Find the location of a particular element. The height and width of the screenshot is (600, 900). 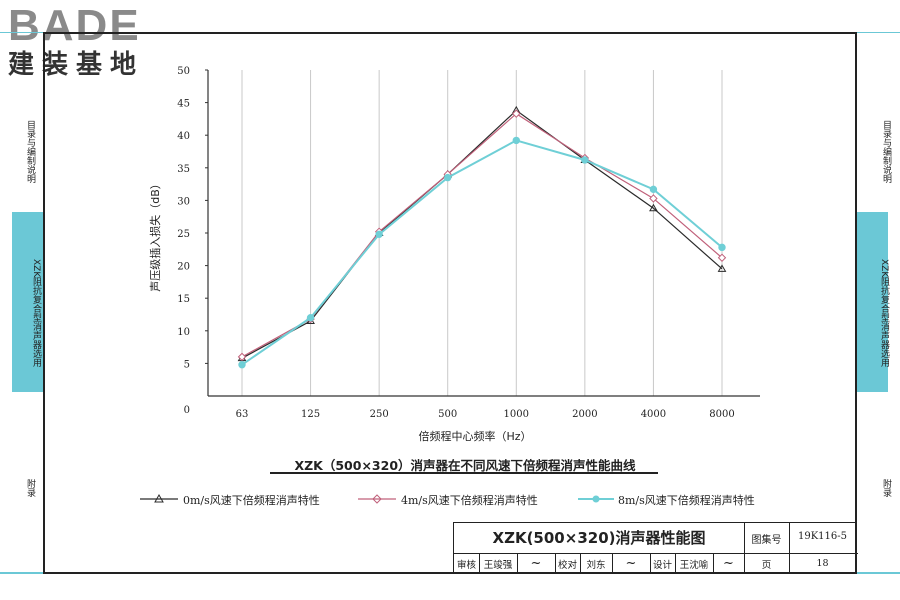

y-tick-label-20: 20 is located at coordinates (183, 267).